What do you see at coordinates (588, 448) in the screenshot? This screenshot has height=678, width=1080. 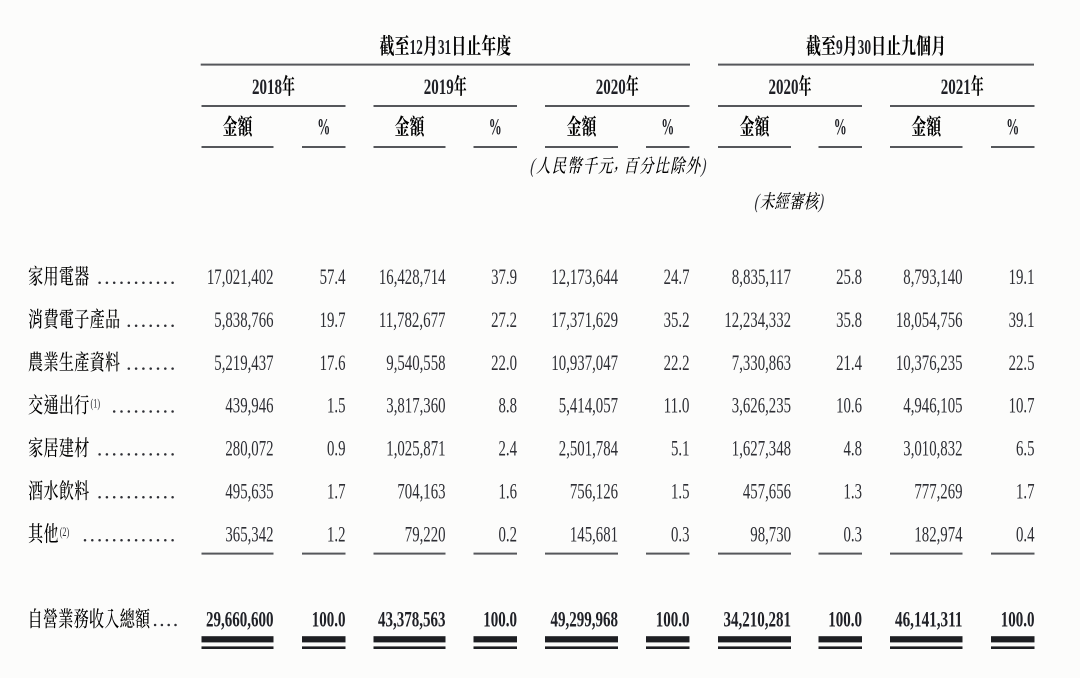 I see `svg-text: 2,501,784` at bounding box center [588, 448].